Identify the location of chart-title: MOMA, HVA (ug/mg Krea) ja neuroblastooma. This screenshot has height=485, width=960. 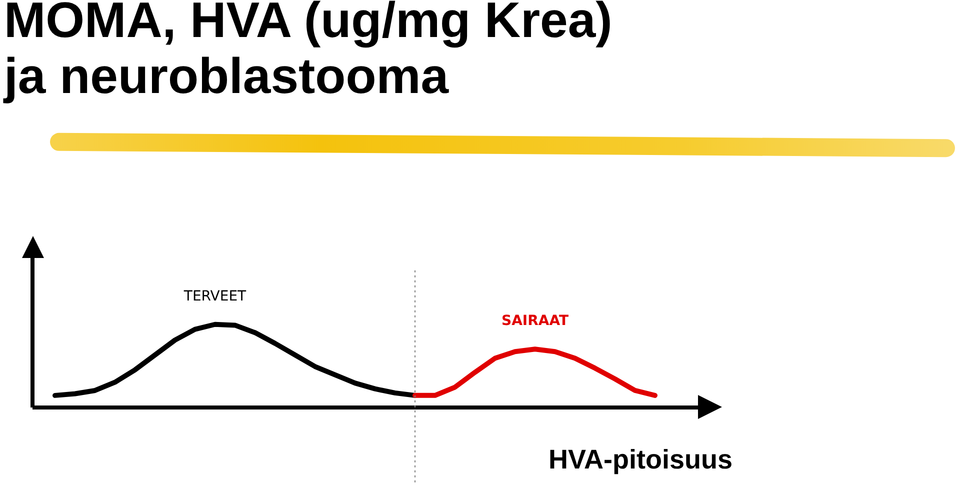
(308, 52).